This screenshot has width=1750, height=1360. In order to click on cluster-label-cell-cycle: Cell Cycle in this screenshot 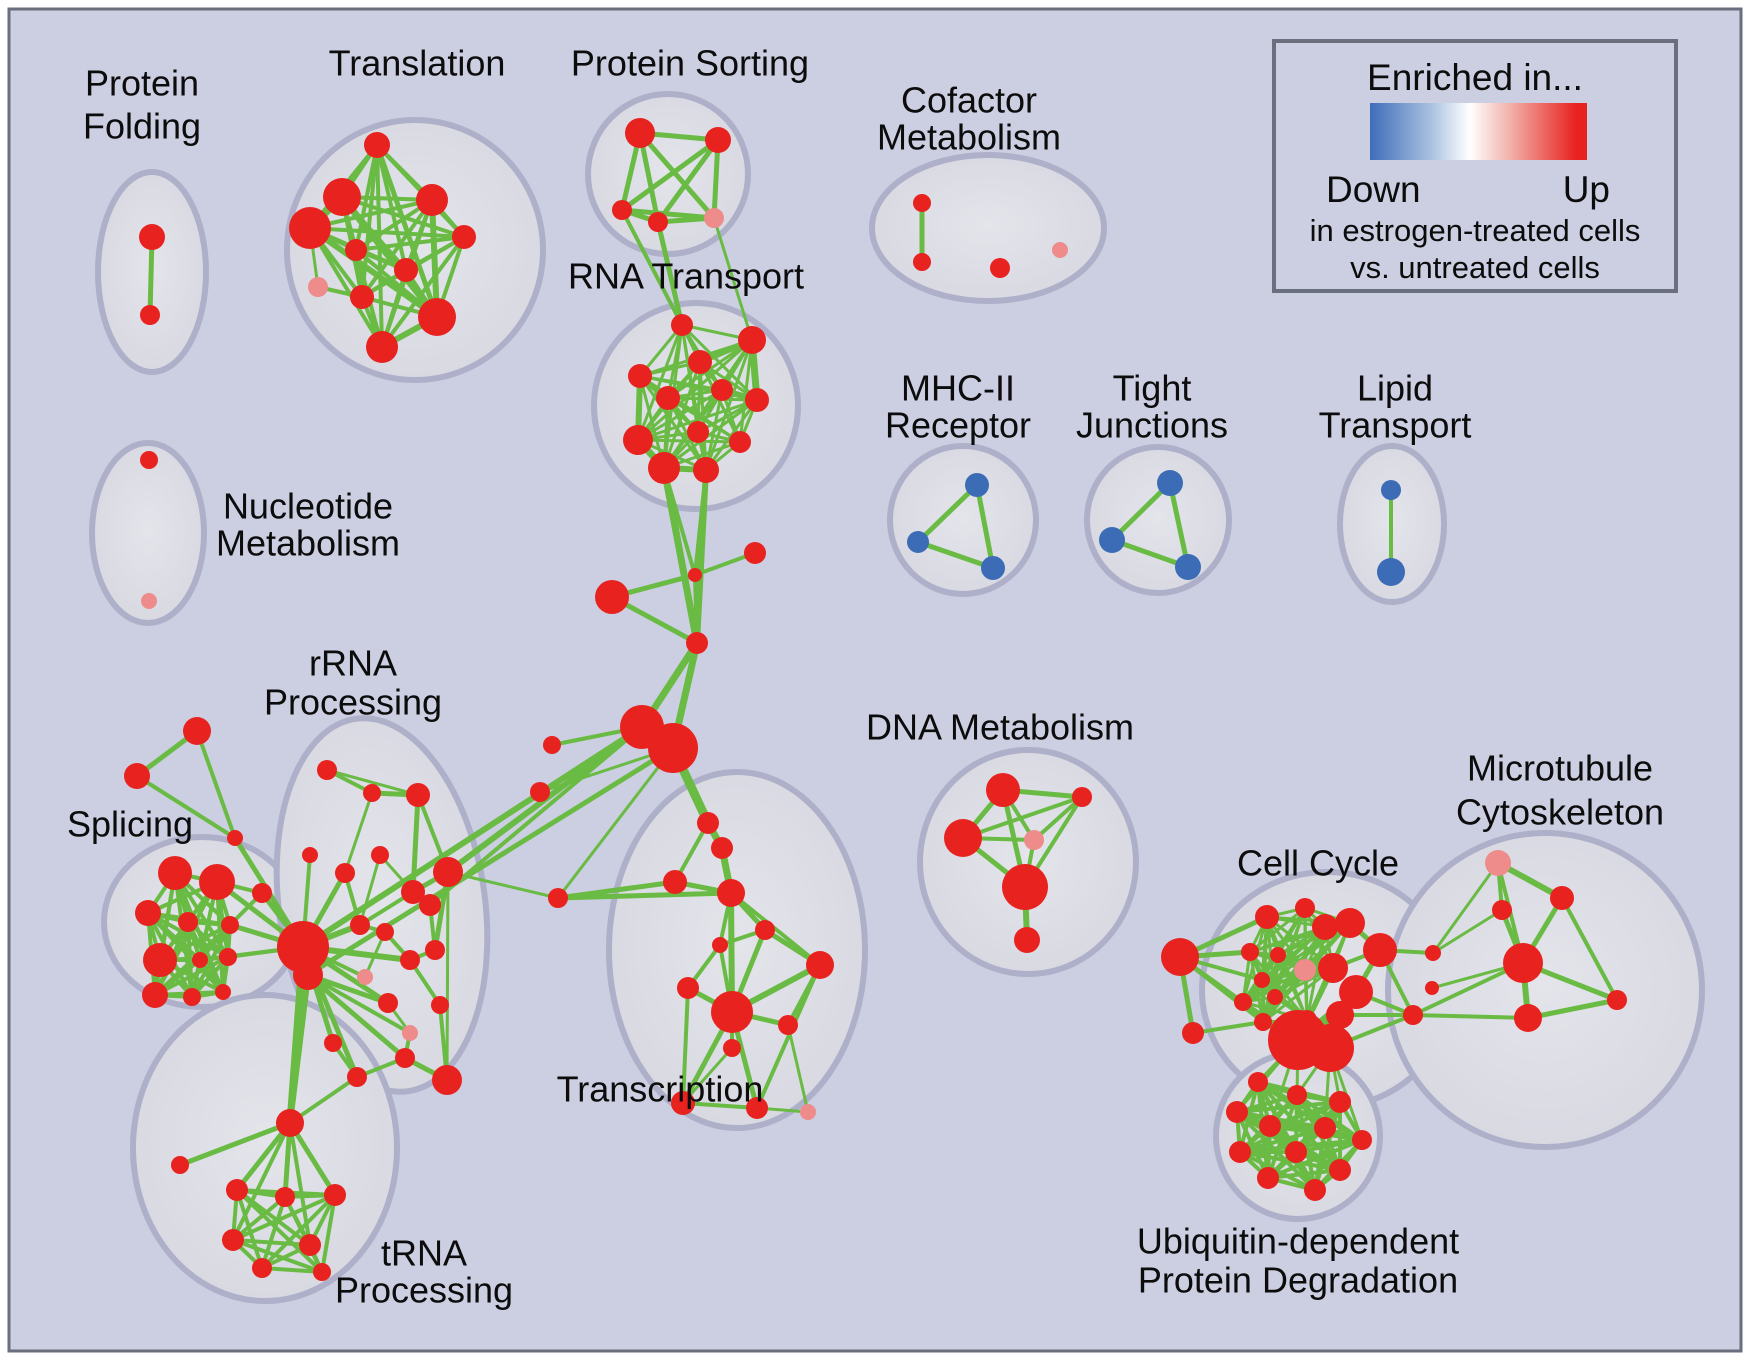, I will do `click(1318, 863)`.